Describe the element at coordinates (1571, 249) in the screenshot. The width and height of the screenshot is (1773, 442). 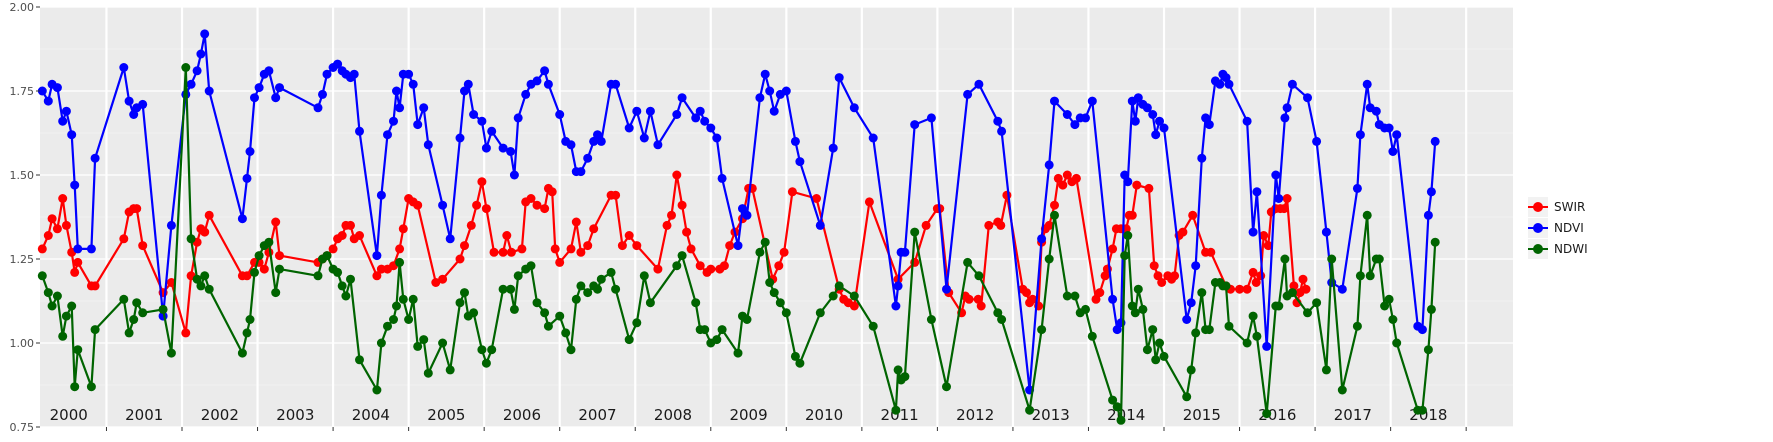
I see `legend-label-ndwi: NDWI` at that location.